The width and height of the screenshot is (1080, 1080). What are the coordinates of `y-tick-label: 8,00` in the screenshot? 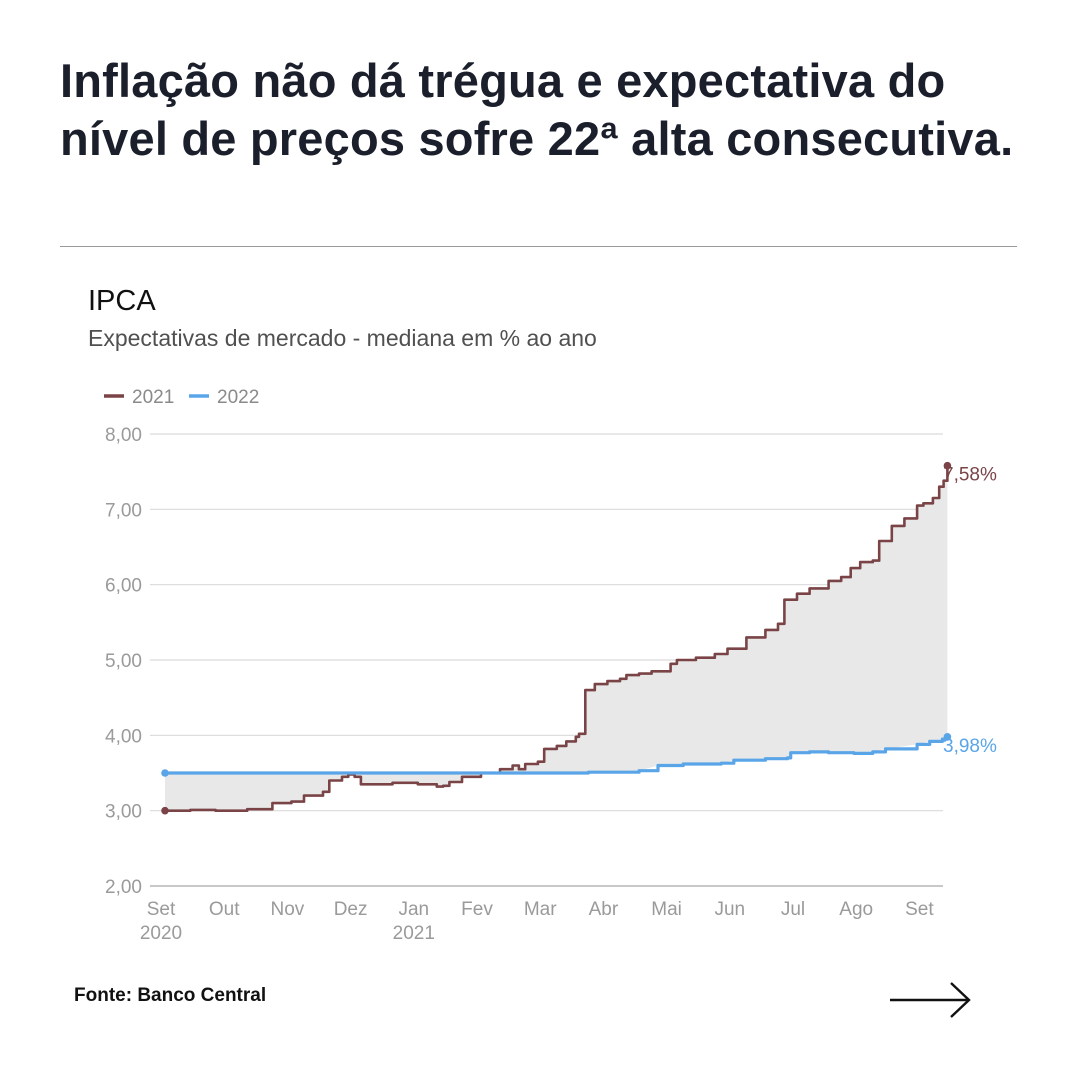 It's located at (123, 435).